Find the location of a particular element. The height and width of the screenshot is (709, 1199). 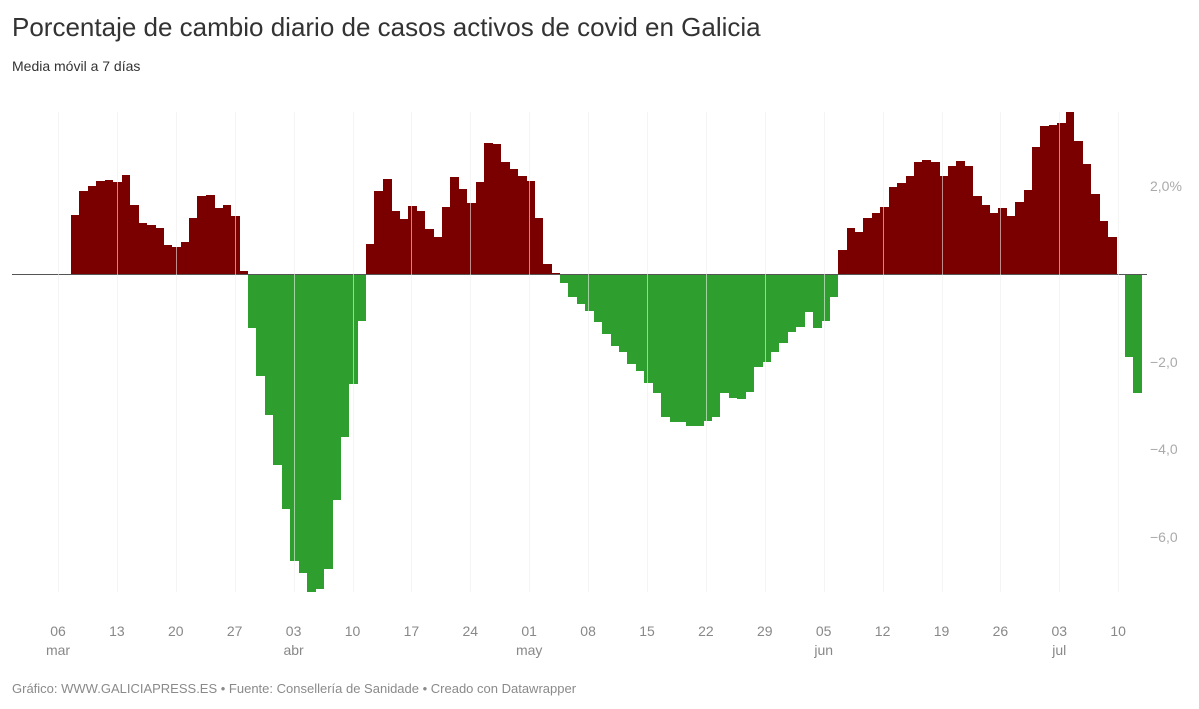

x-axis-tick-label: 20 is located at coordinates (176, 631).